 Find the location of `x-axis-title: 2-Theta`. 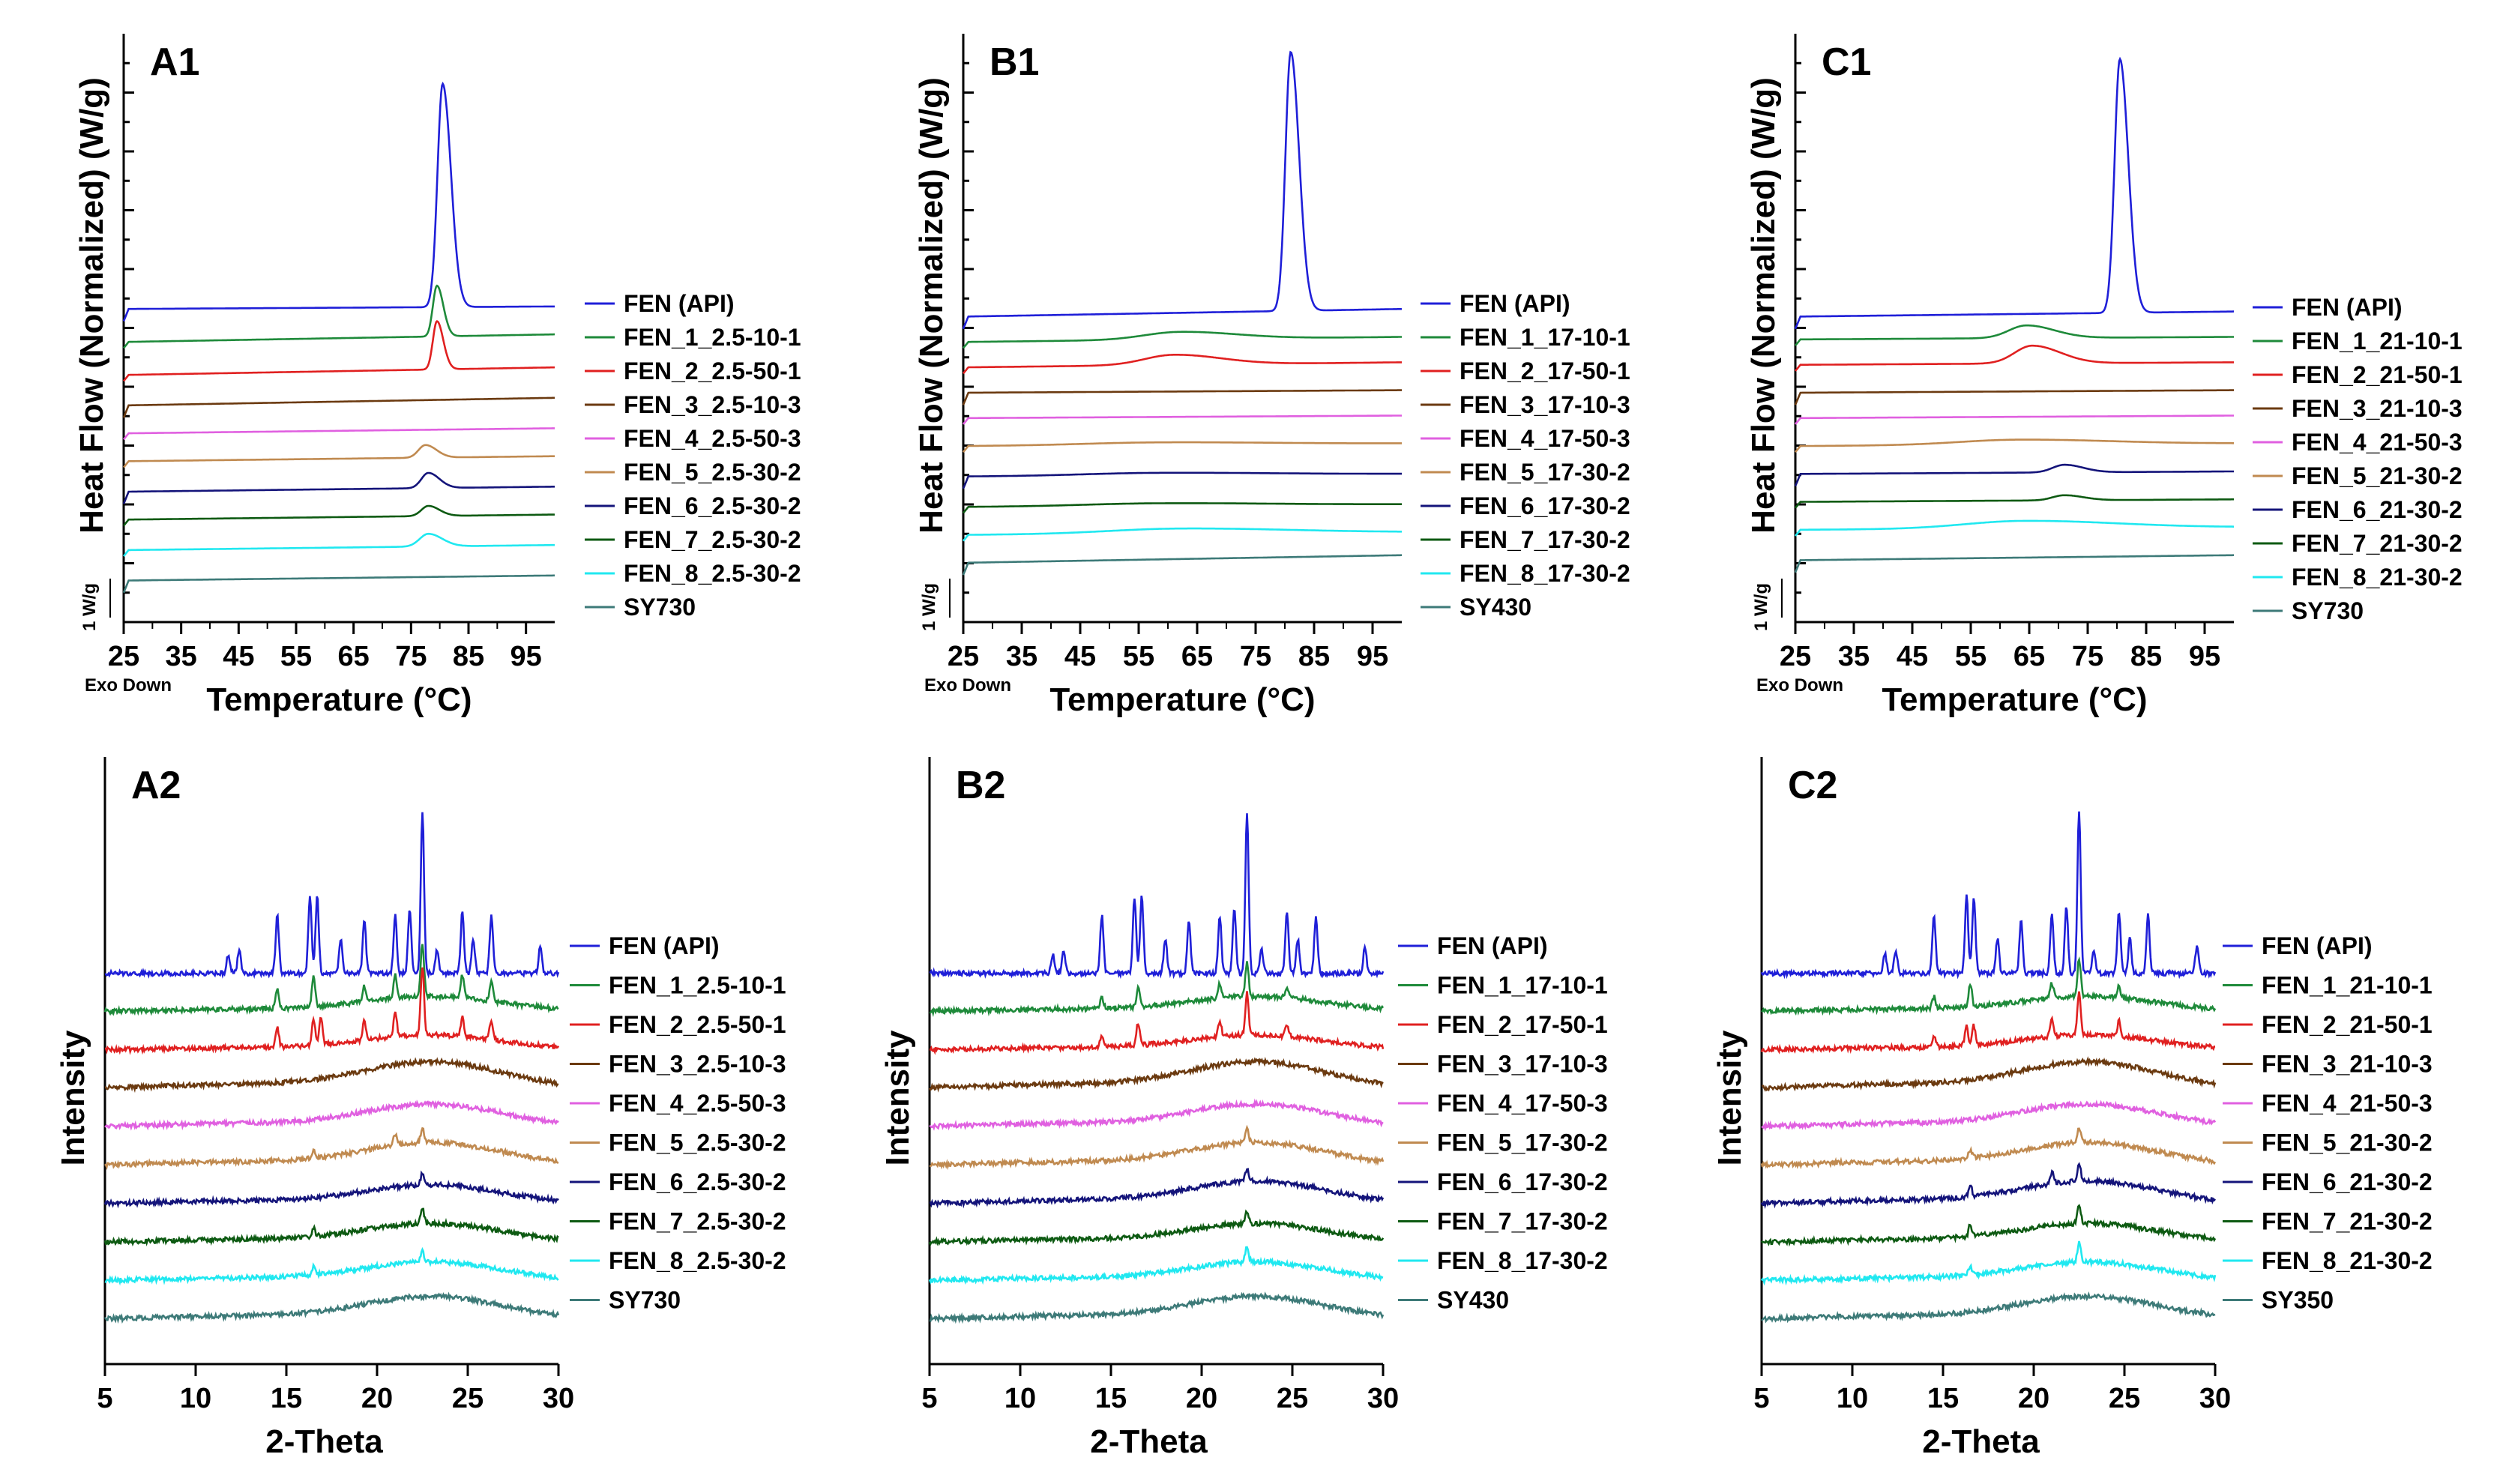

x-axis-title: 2-Theta is located at coordinates (1981, 1441).